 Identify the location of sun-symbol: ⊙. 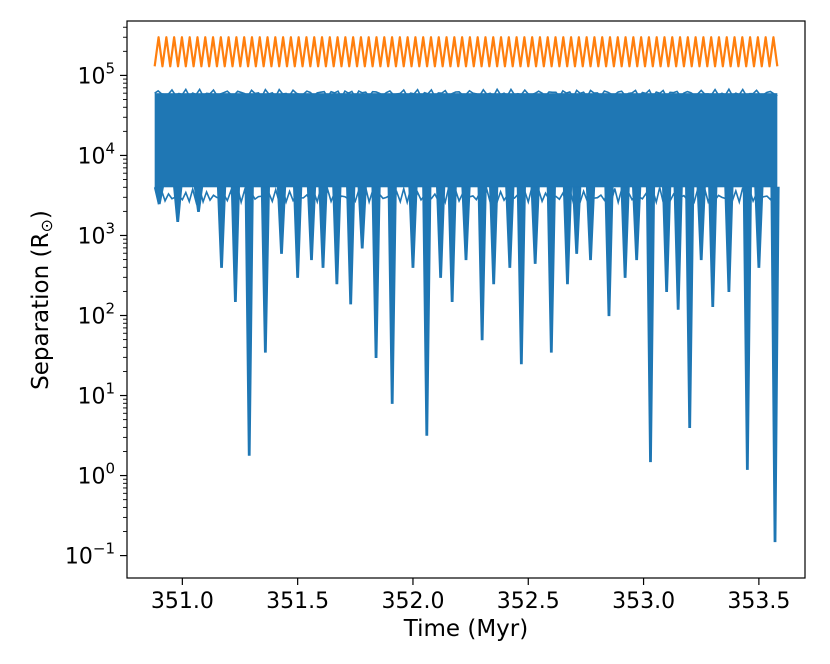
(46, 225).